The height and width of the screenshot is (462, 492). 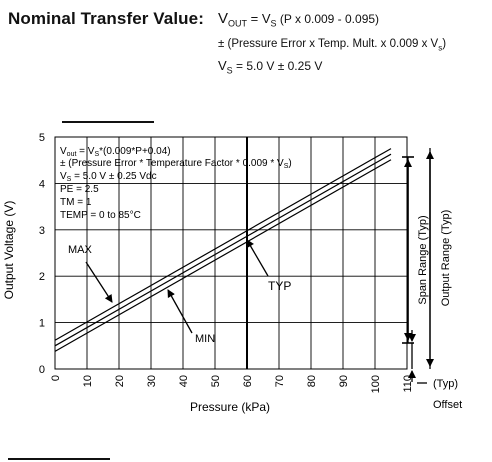 I want to click on error-term-end: ), so click(x=444, y=44).